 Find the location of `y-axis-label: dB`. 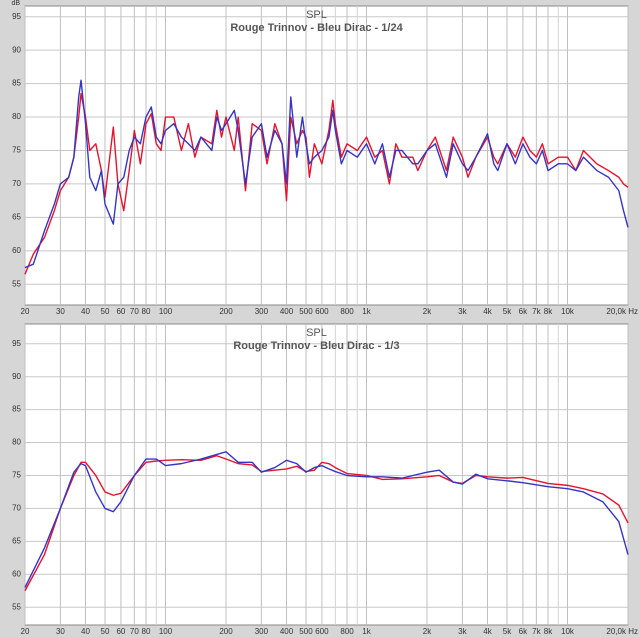

y-axis-label: dB is located at coordinates (15, 3).